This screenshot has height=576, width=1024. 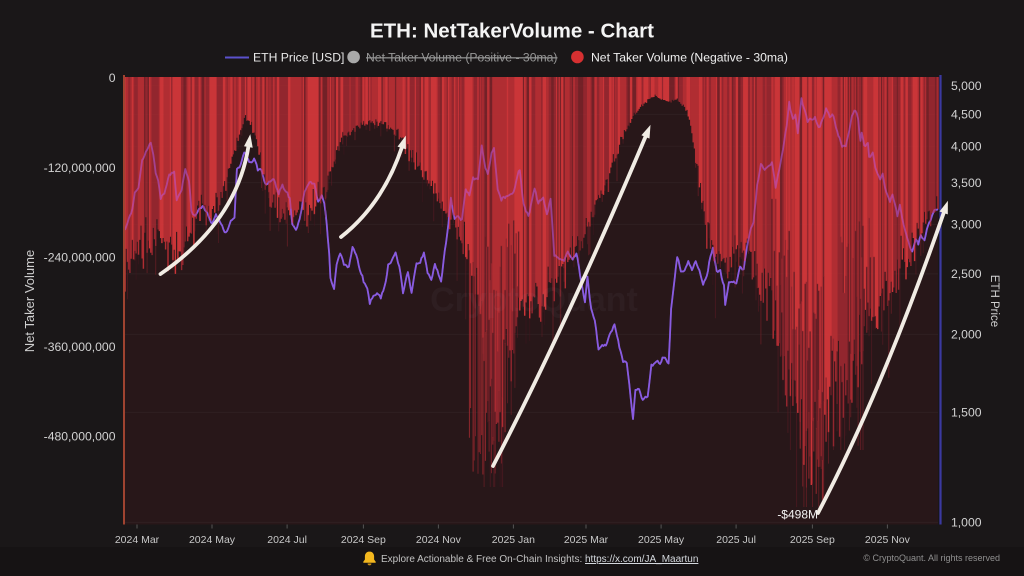 What do you see at coordinates (512, 31) in the screenshot?
I see `svg-text: ETH: NetTakerVolume - Chart` at bounding box center [512, 31].